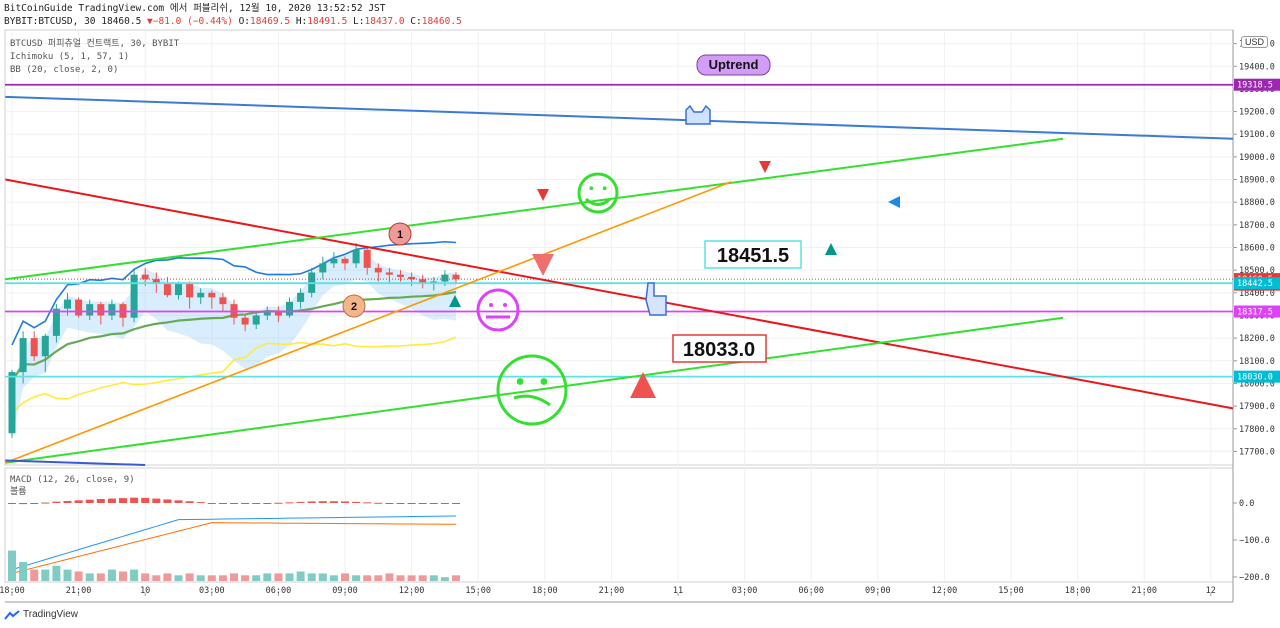 The width and height of the screenshot is (1280, 628). Describe the element at coordinates (1246, 504) in the screenshot. I see `macd-tick-label: 0.0` at that location.